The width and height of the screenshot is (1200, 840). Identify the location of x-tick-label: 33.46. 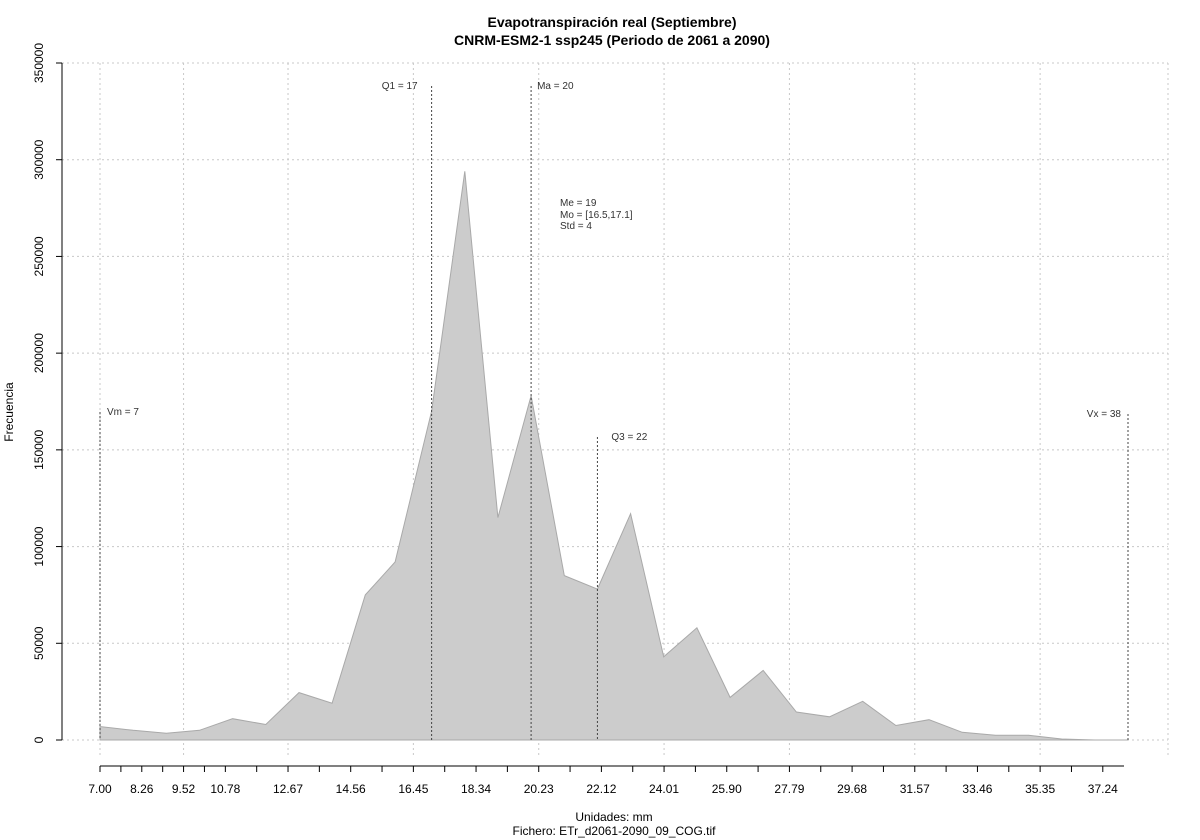
(977, 789).